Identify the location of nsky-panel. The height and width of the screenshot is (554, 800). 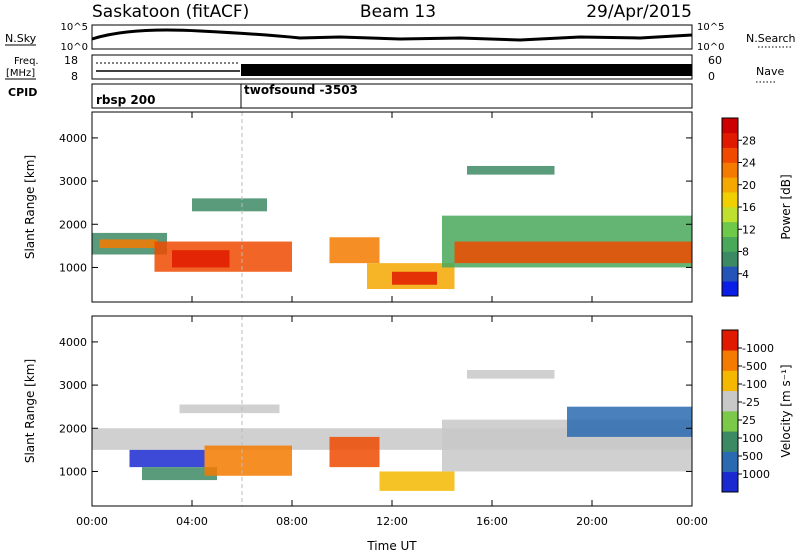
(392, 37).